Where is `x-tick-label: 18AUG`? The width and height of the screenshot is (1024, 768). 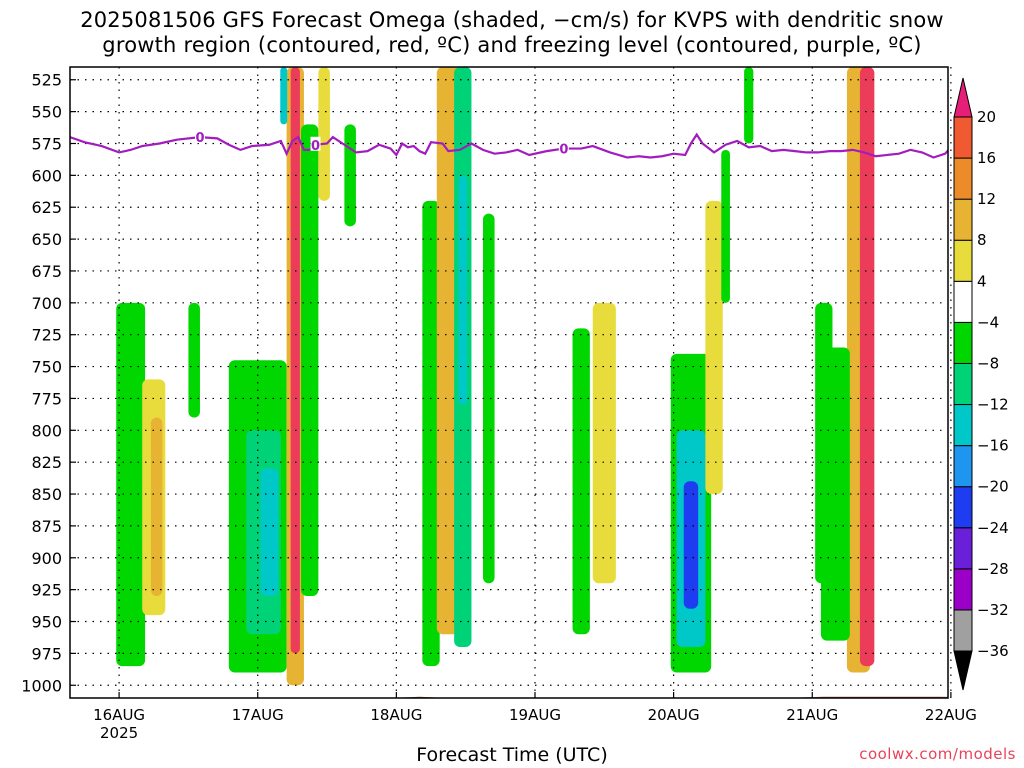 x-tick-label: 18AUG is located at coordinates (396, 715).